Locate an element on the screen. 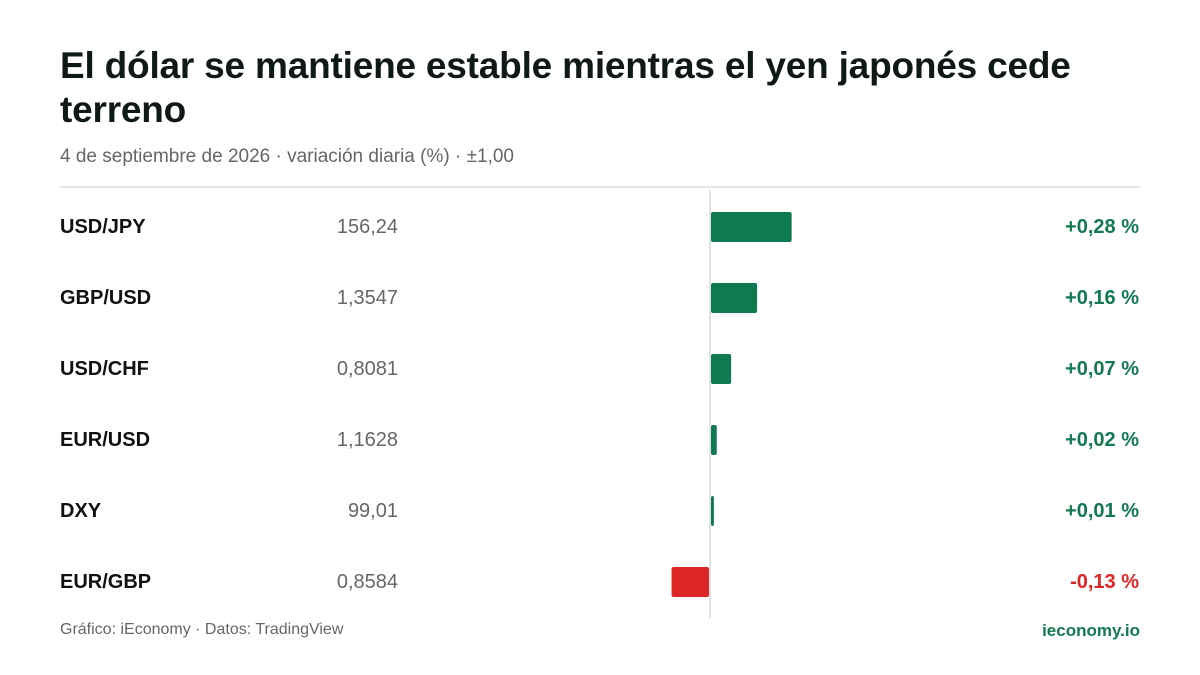 The image size is (1200, 675). price-label: 1,3547 is located at coordinates (367, 298).